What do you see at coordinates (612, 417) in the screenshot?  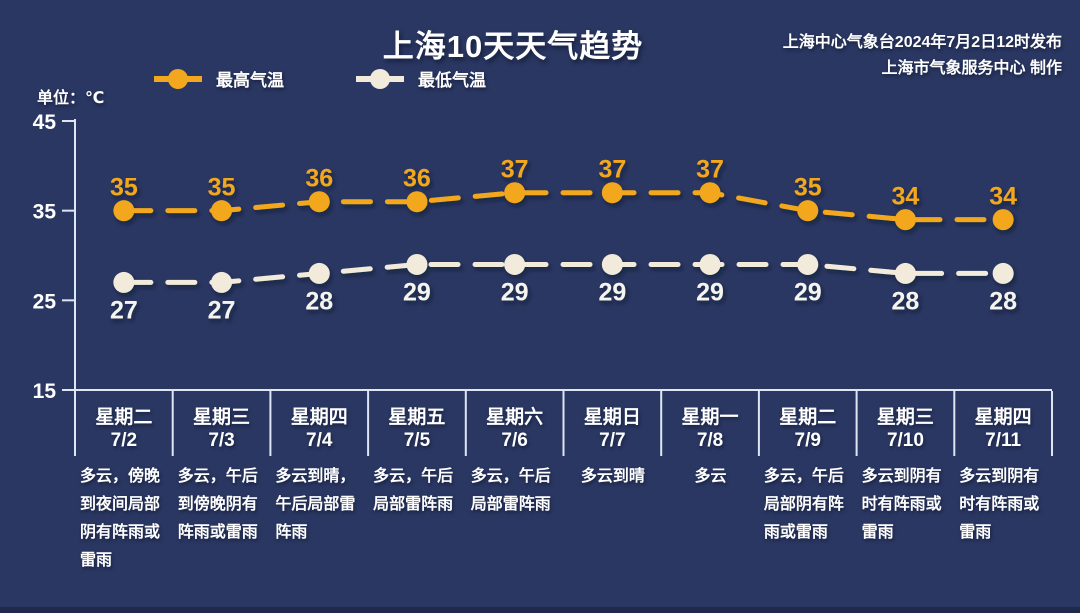 I see `weekday-label: 星期日` at bounding box center [612, 417].